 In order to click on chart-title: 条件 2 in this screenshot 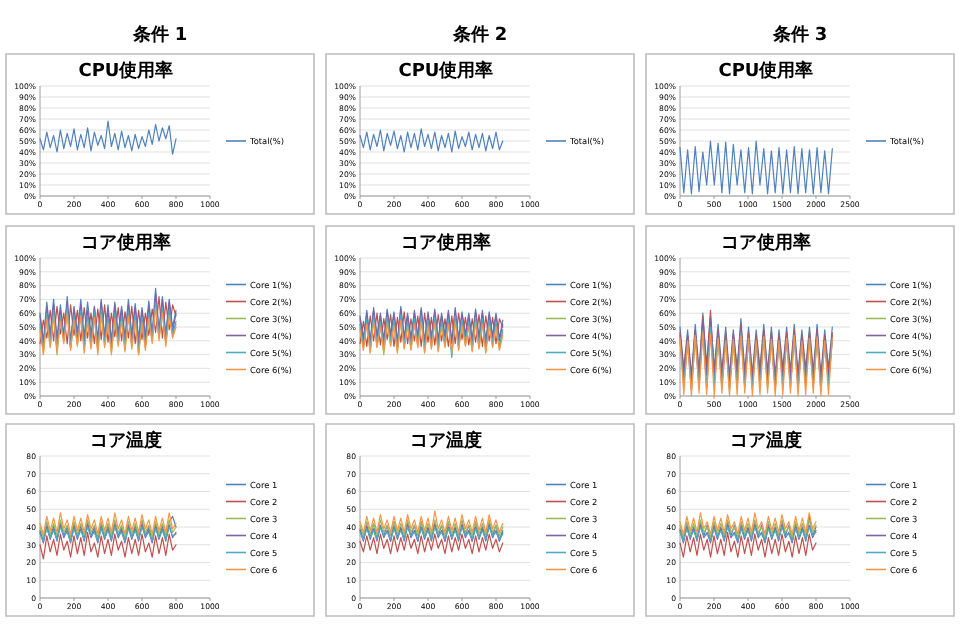, I will do `click(479, 35)`.